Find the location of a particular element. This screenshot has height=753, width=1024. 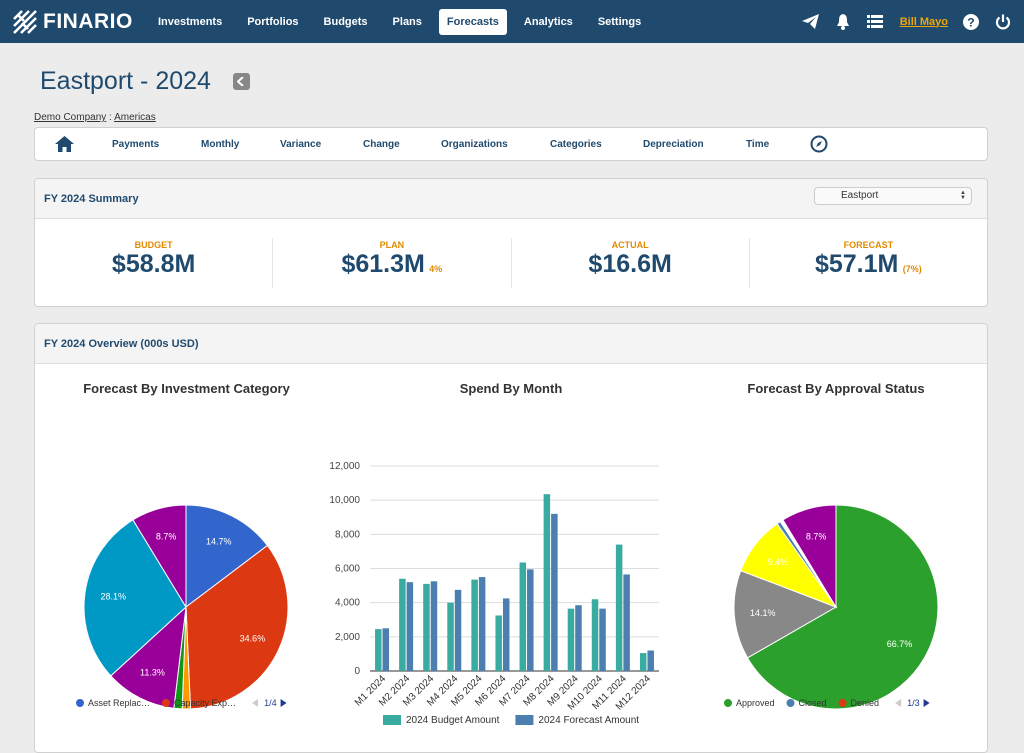

finario-logo-icon is located at coordinates (25, 21).